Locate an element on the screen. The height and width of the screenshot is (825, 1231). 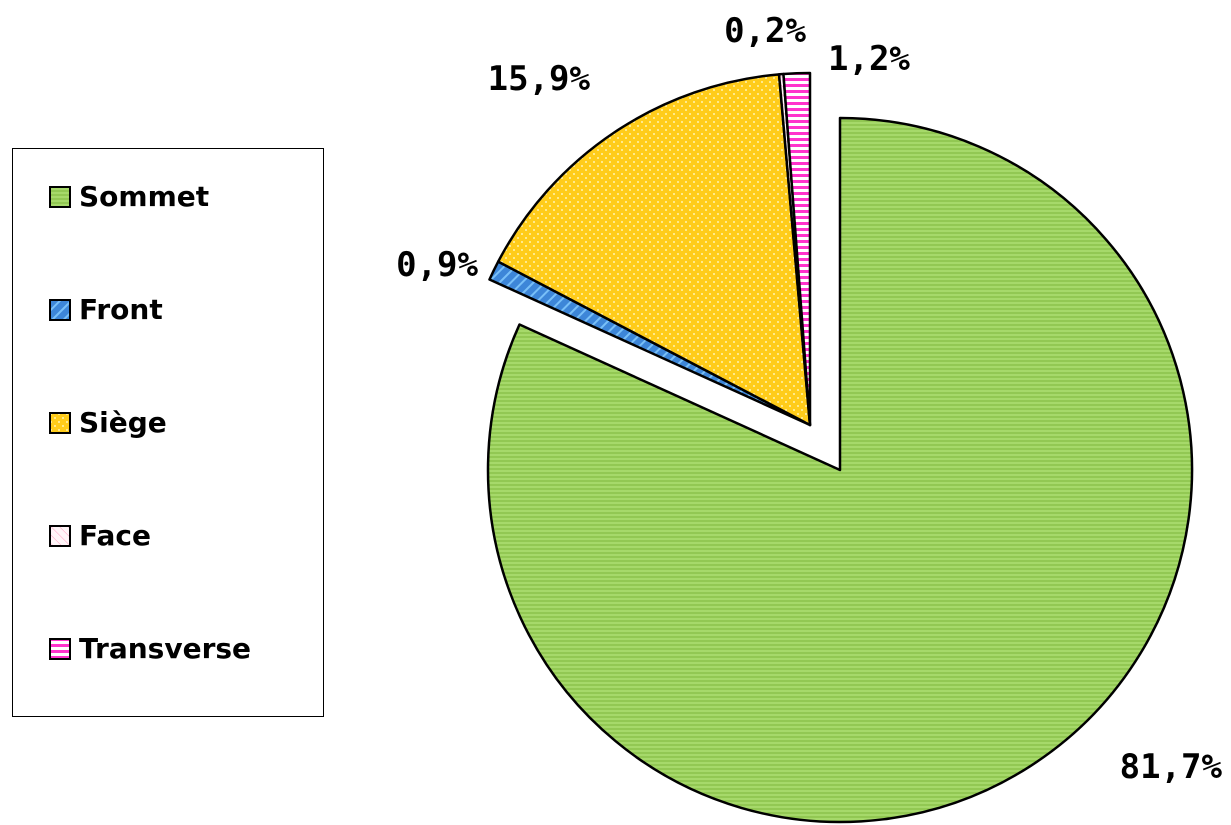
legend-swatch-face is located at coordinates (60, 535).